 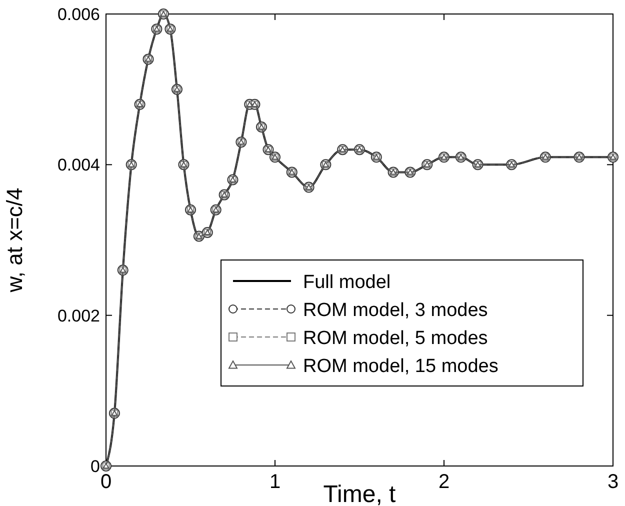 What do you see at coordinates (359, 493) in the screenshot?
I see `x-axis-title: Time, t` at bounding box center [359, 493].